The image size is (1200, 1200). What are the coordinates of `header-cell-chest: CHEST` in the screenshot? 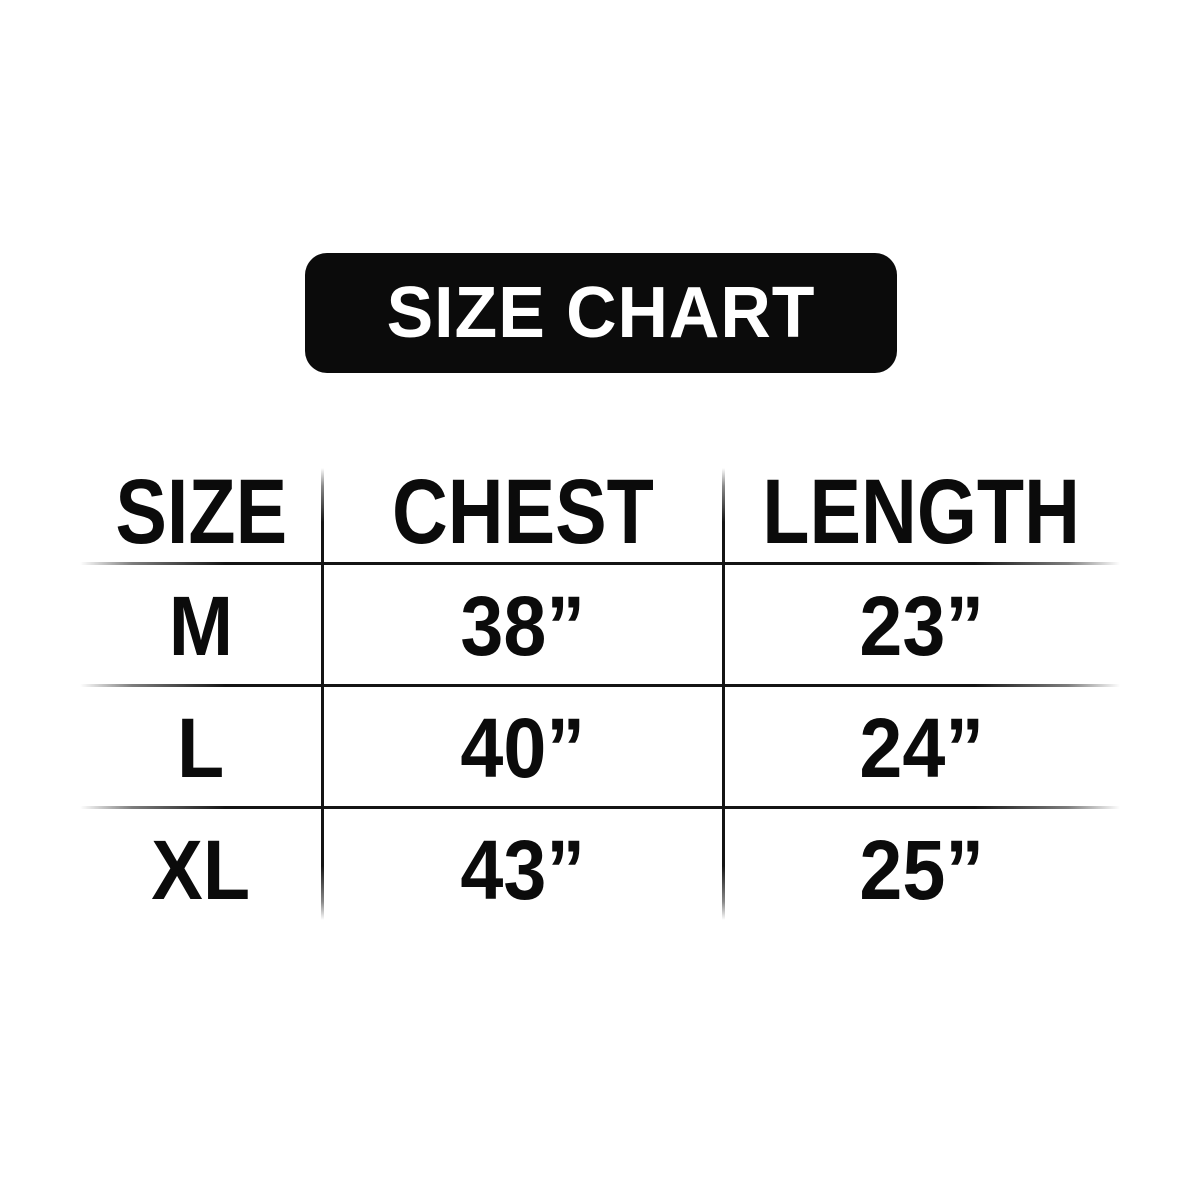 It's located at (522, 511).